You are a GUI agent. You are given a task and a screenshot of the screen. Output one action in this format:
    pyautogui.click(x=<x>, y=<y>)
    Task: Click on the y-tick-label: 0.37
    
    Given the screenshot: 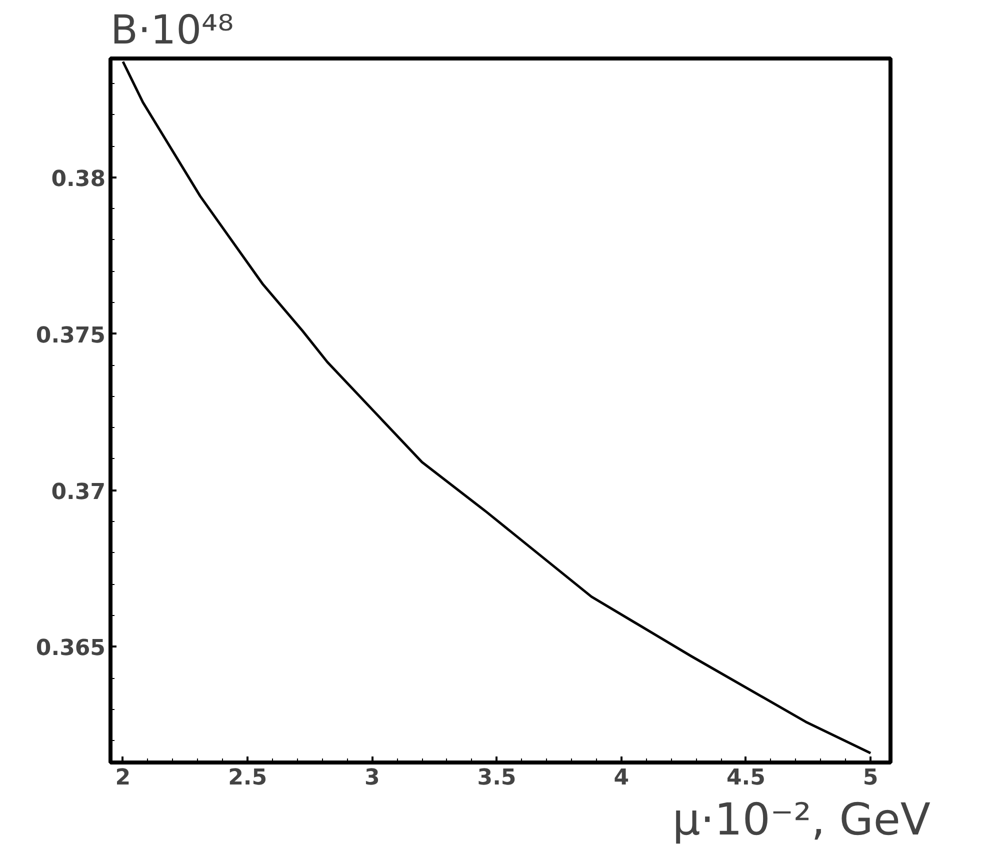 What is the action you would take?
    pyautogui.click(x=78, y=492)
    